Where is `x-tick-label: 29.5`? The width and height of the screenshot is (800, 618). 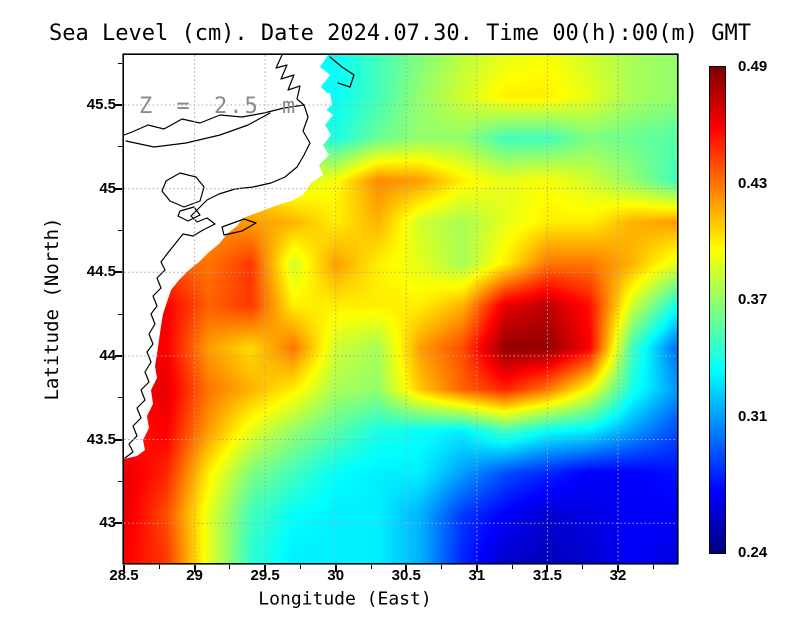
x-tick-label: 29.5 is located at coordinates (265, 575).